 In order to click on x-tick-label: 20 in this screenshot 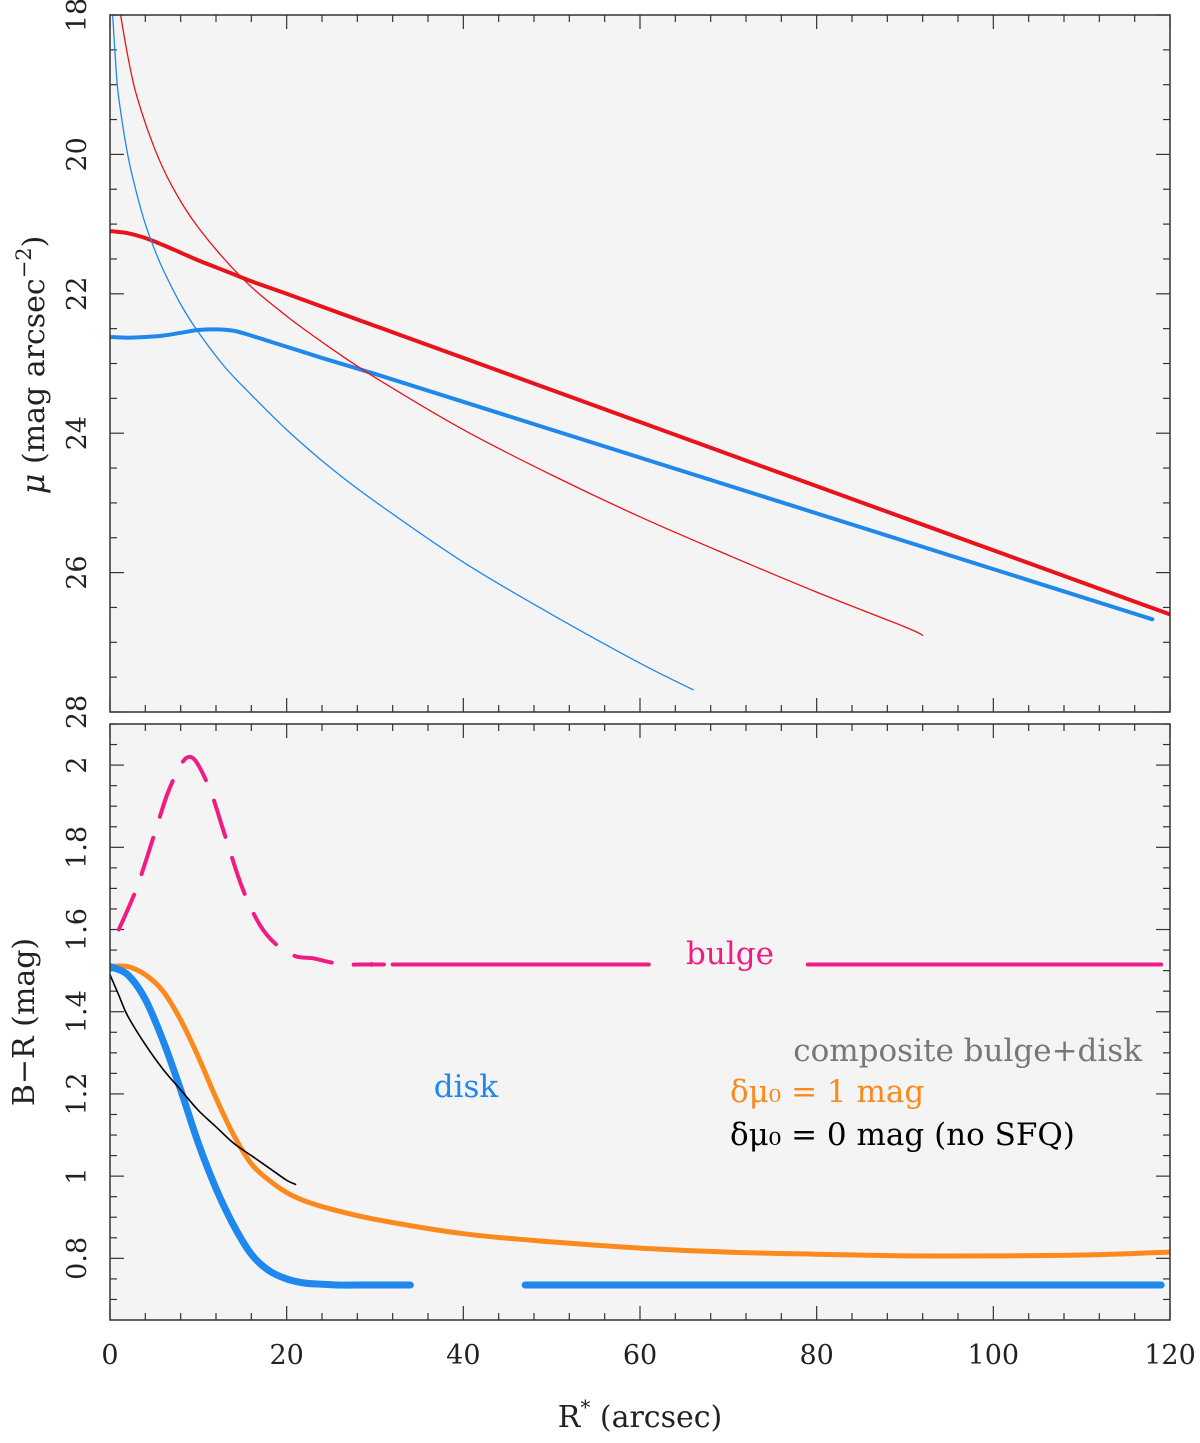, I will do `click(286, 1355)`.